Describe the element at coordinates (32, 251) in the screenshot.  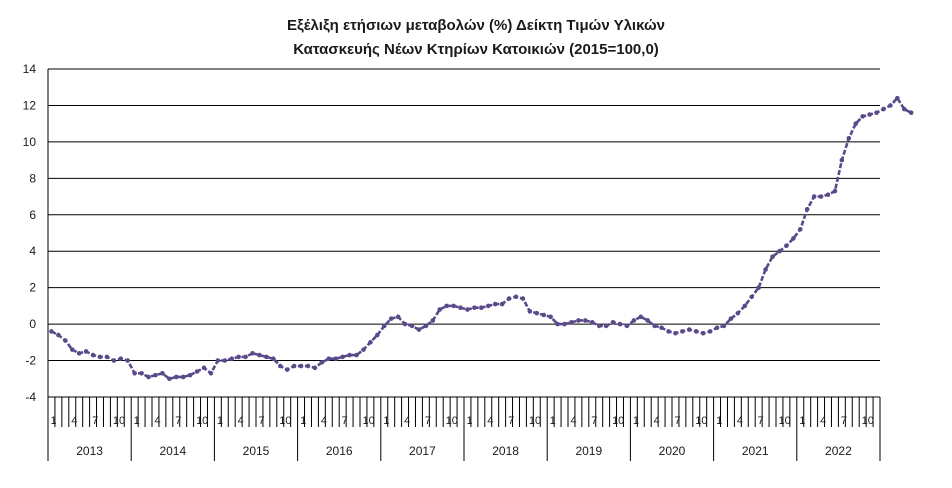
I see `y-tick-label: 4` at that location.